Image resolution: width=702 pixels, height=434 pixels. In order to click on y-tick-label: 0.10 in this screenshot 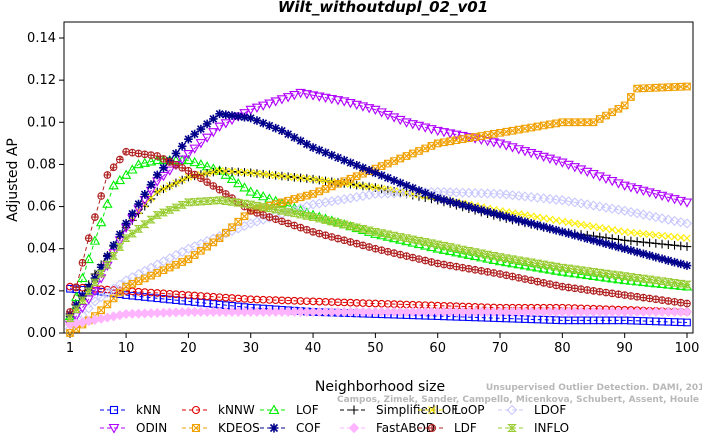, I will do `click(41, 122)`.